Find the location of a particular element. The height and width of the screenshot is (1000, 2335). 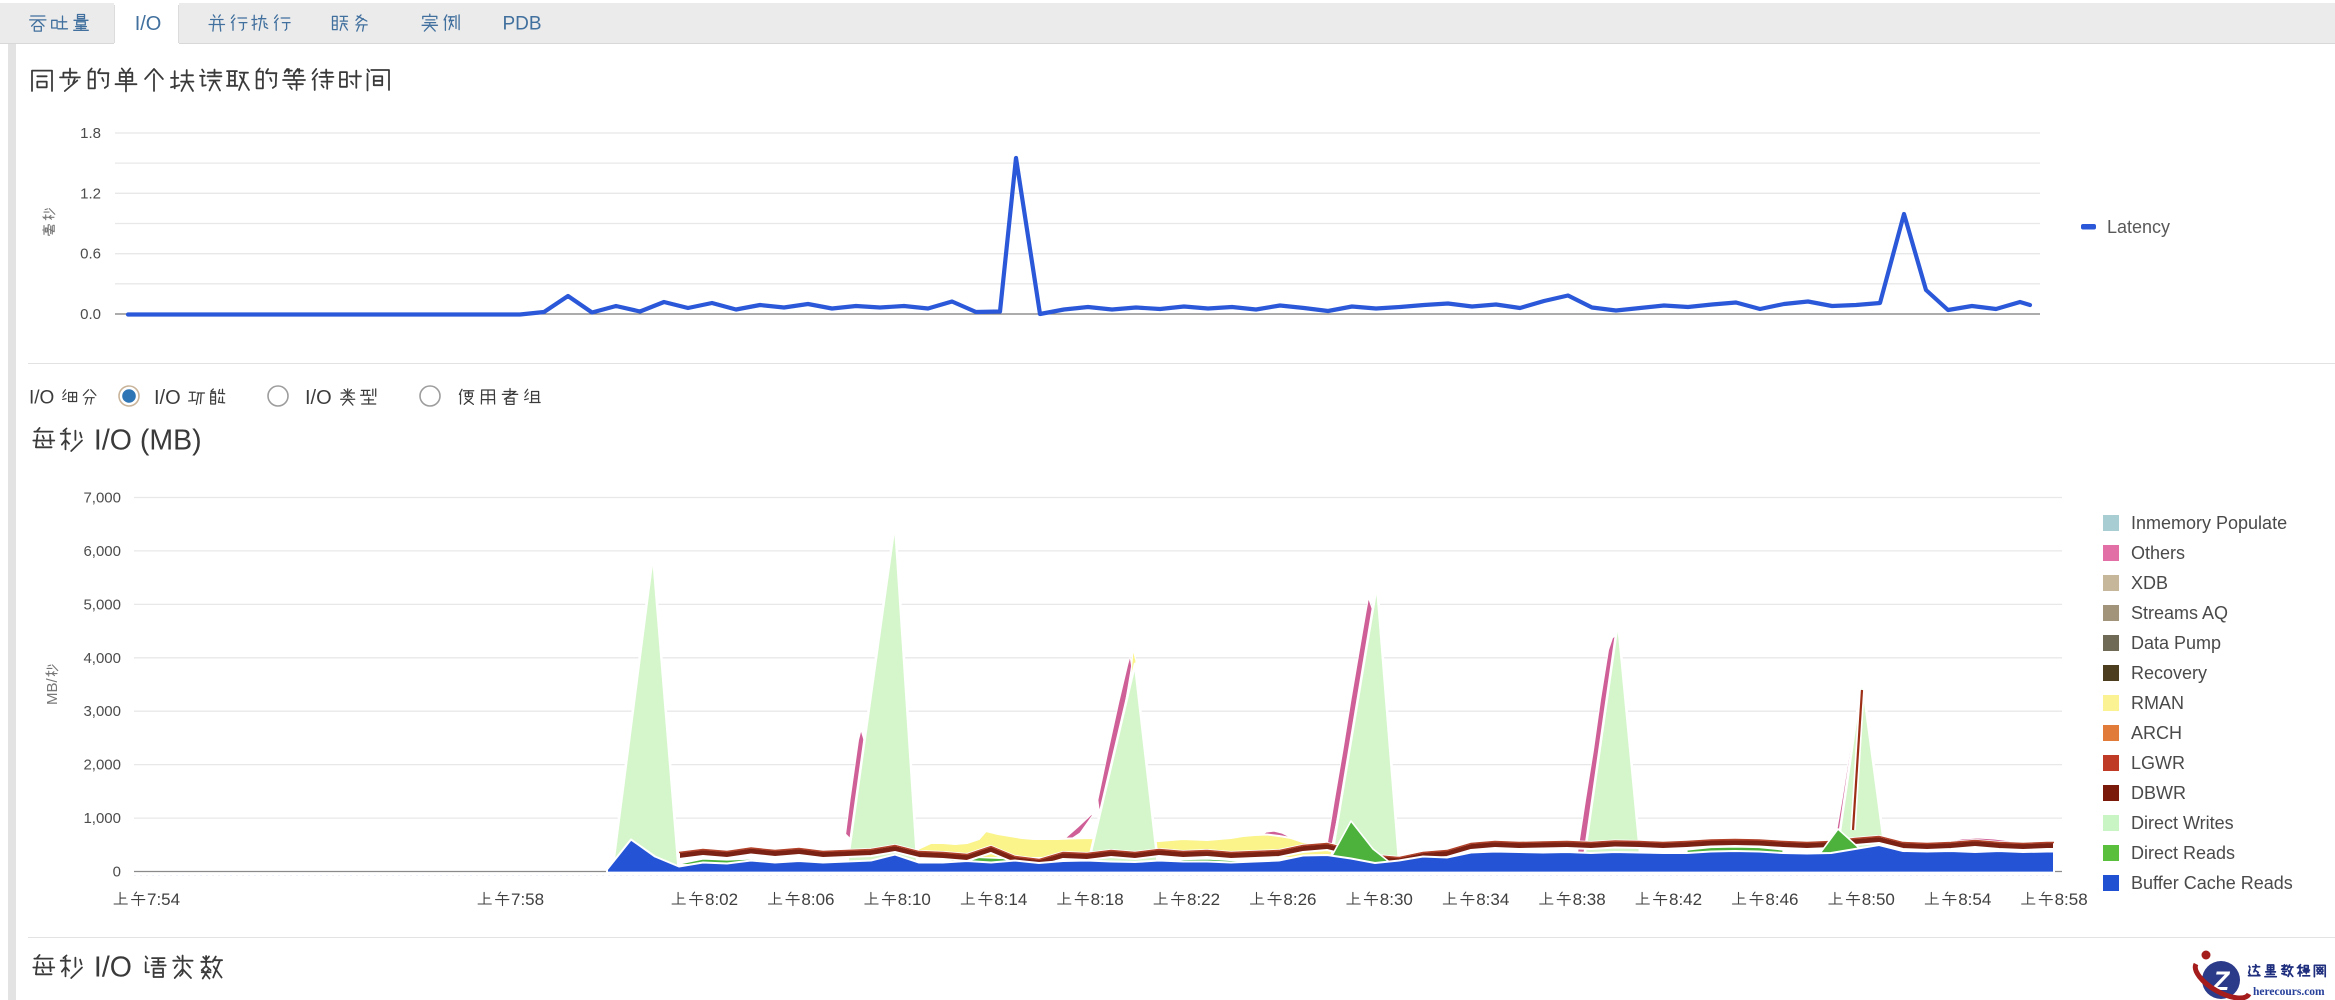

svg-text: 6,000 is located at coordinates (102, 551).